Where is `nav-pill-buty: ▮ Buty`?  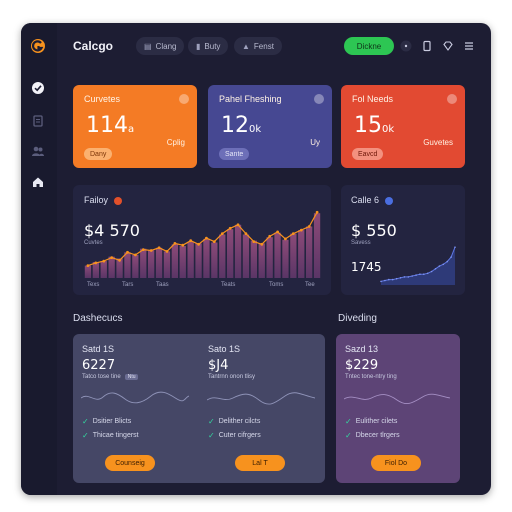 nav-pill-buty: ▮ Buty is located at coordinates (208, 46).